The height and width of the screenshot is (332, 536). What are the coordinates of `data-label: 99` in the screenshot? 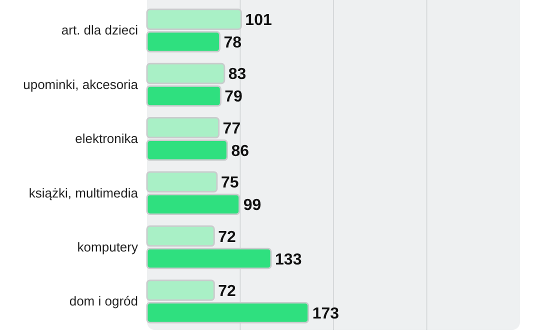 It's located at (252, 205).